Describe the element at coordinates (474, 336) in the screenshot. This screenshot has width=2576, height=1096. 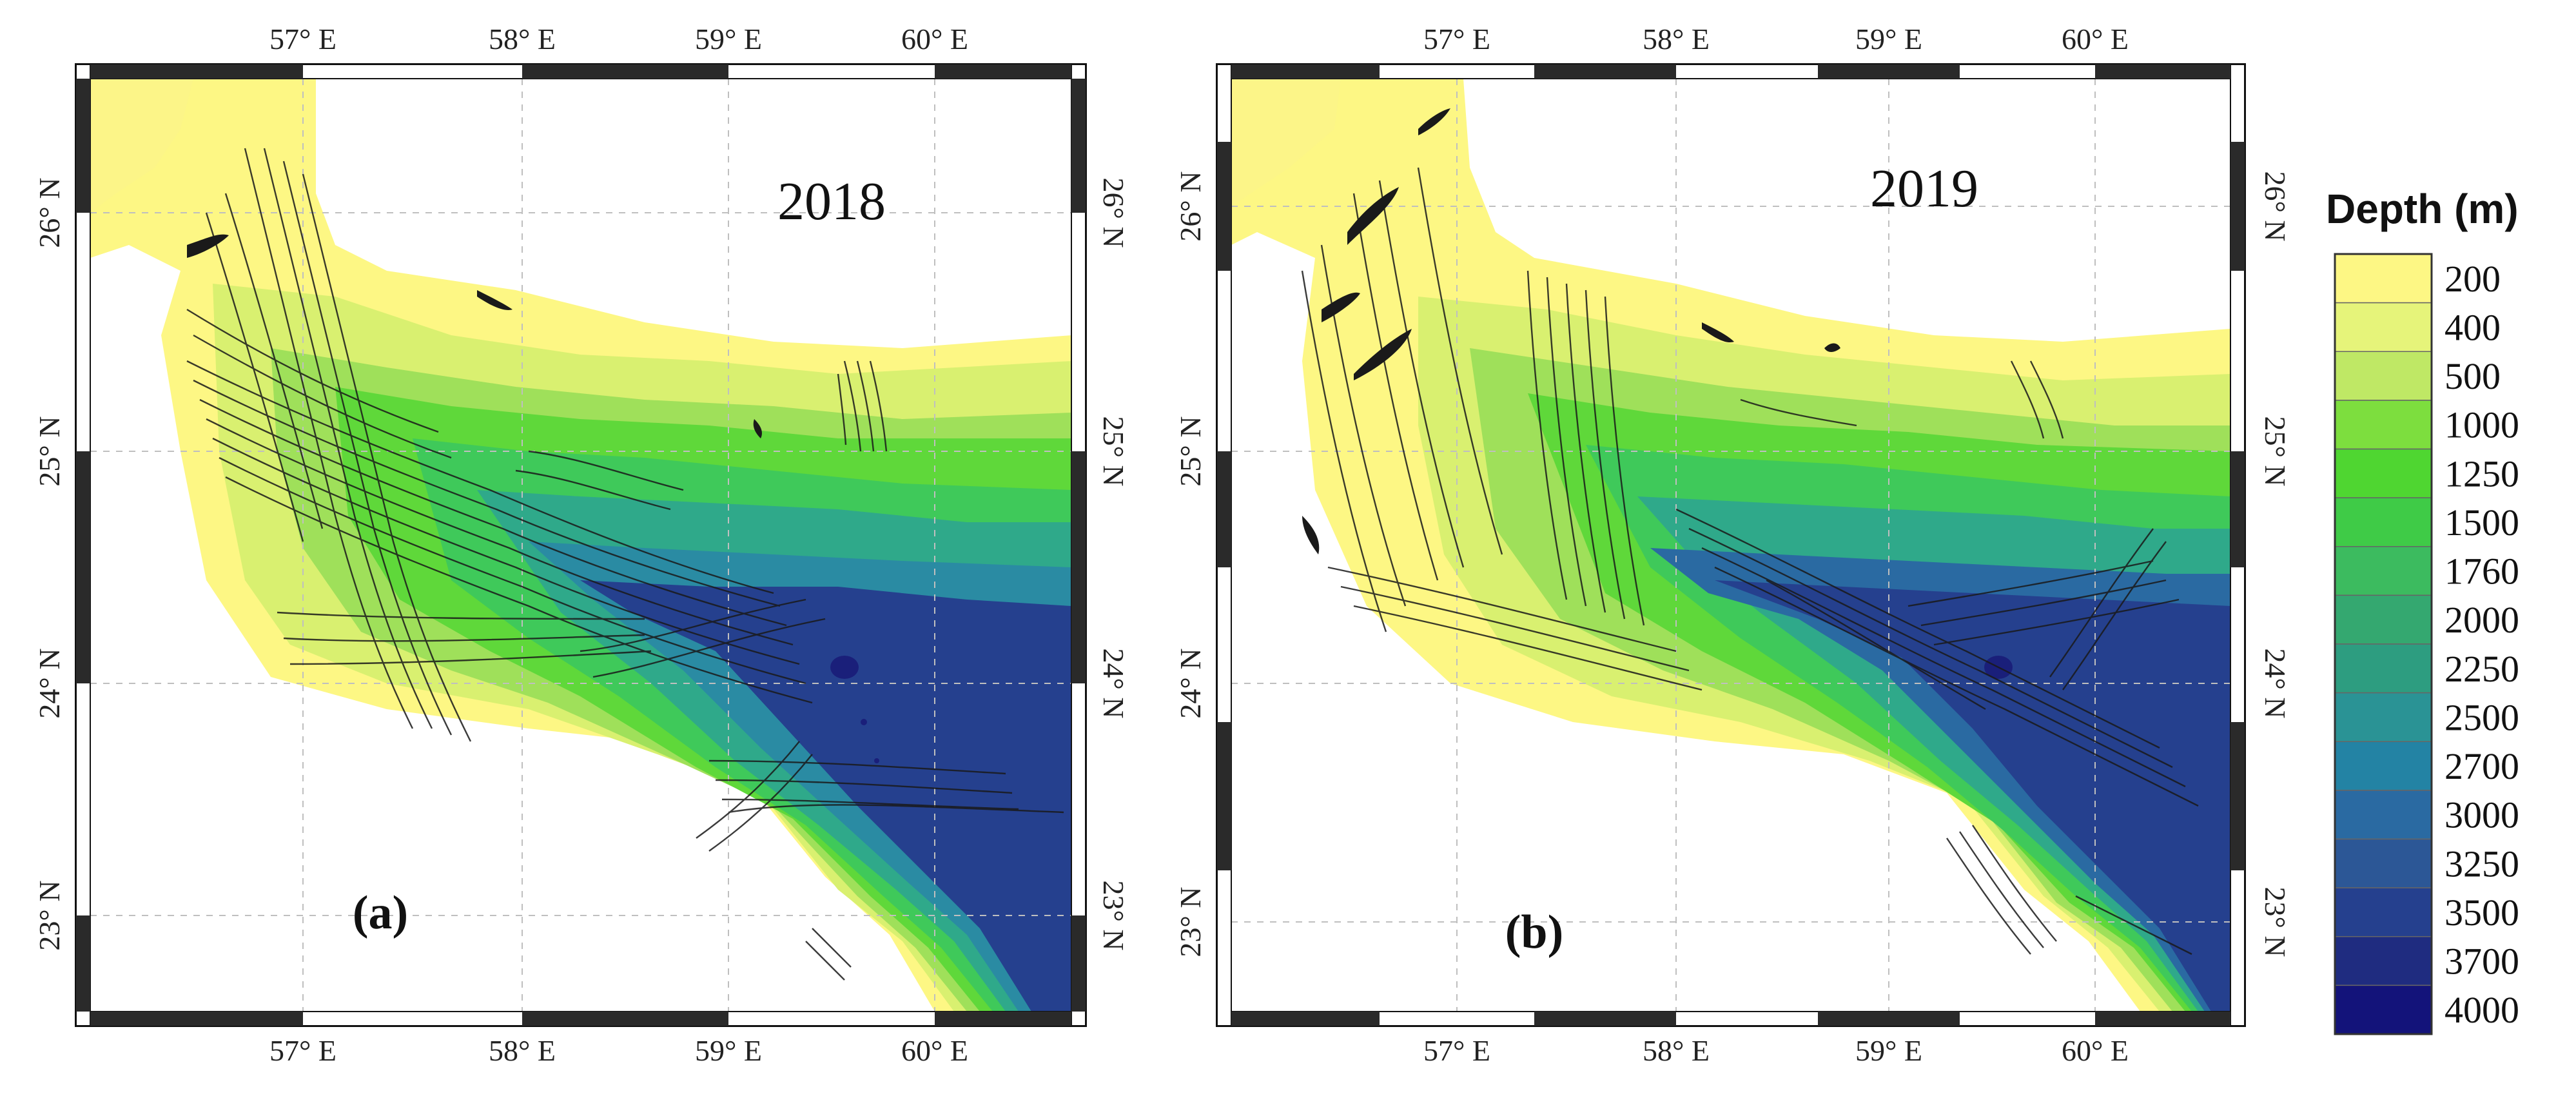
I see `survey-blobs-2018` at that location.